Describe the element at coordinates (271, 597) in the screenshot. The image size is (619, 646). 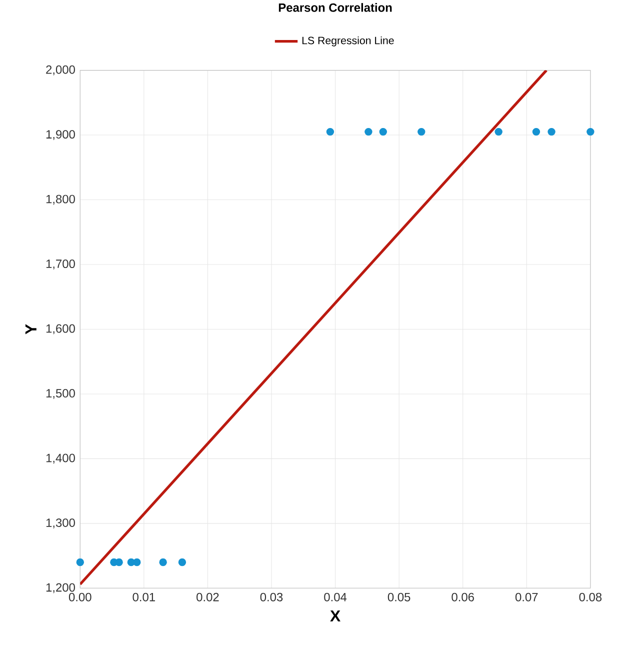
I see `x-tick-label: 0.03` at that location.